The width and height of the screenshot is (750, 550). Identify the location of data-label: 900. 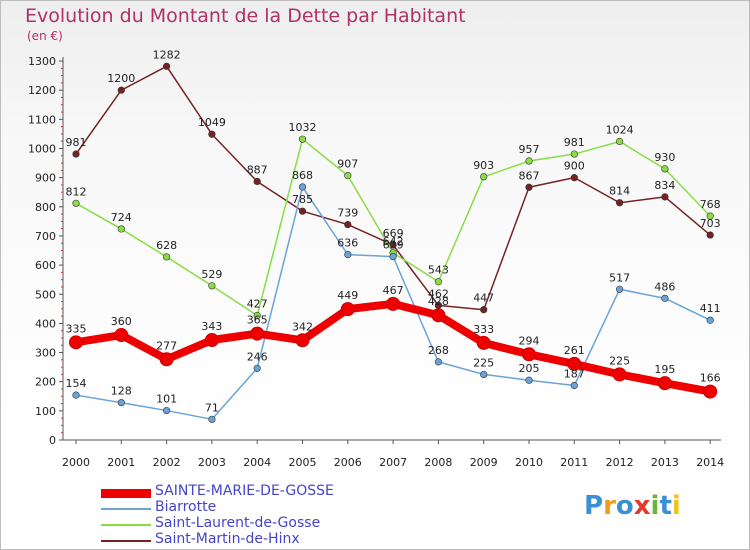
(574, 166).